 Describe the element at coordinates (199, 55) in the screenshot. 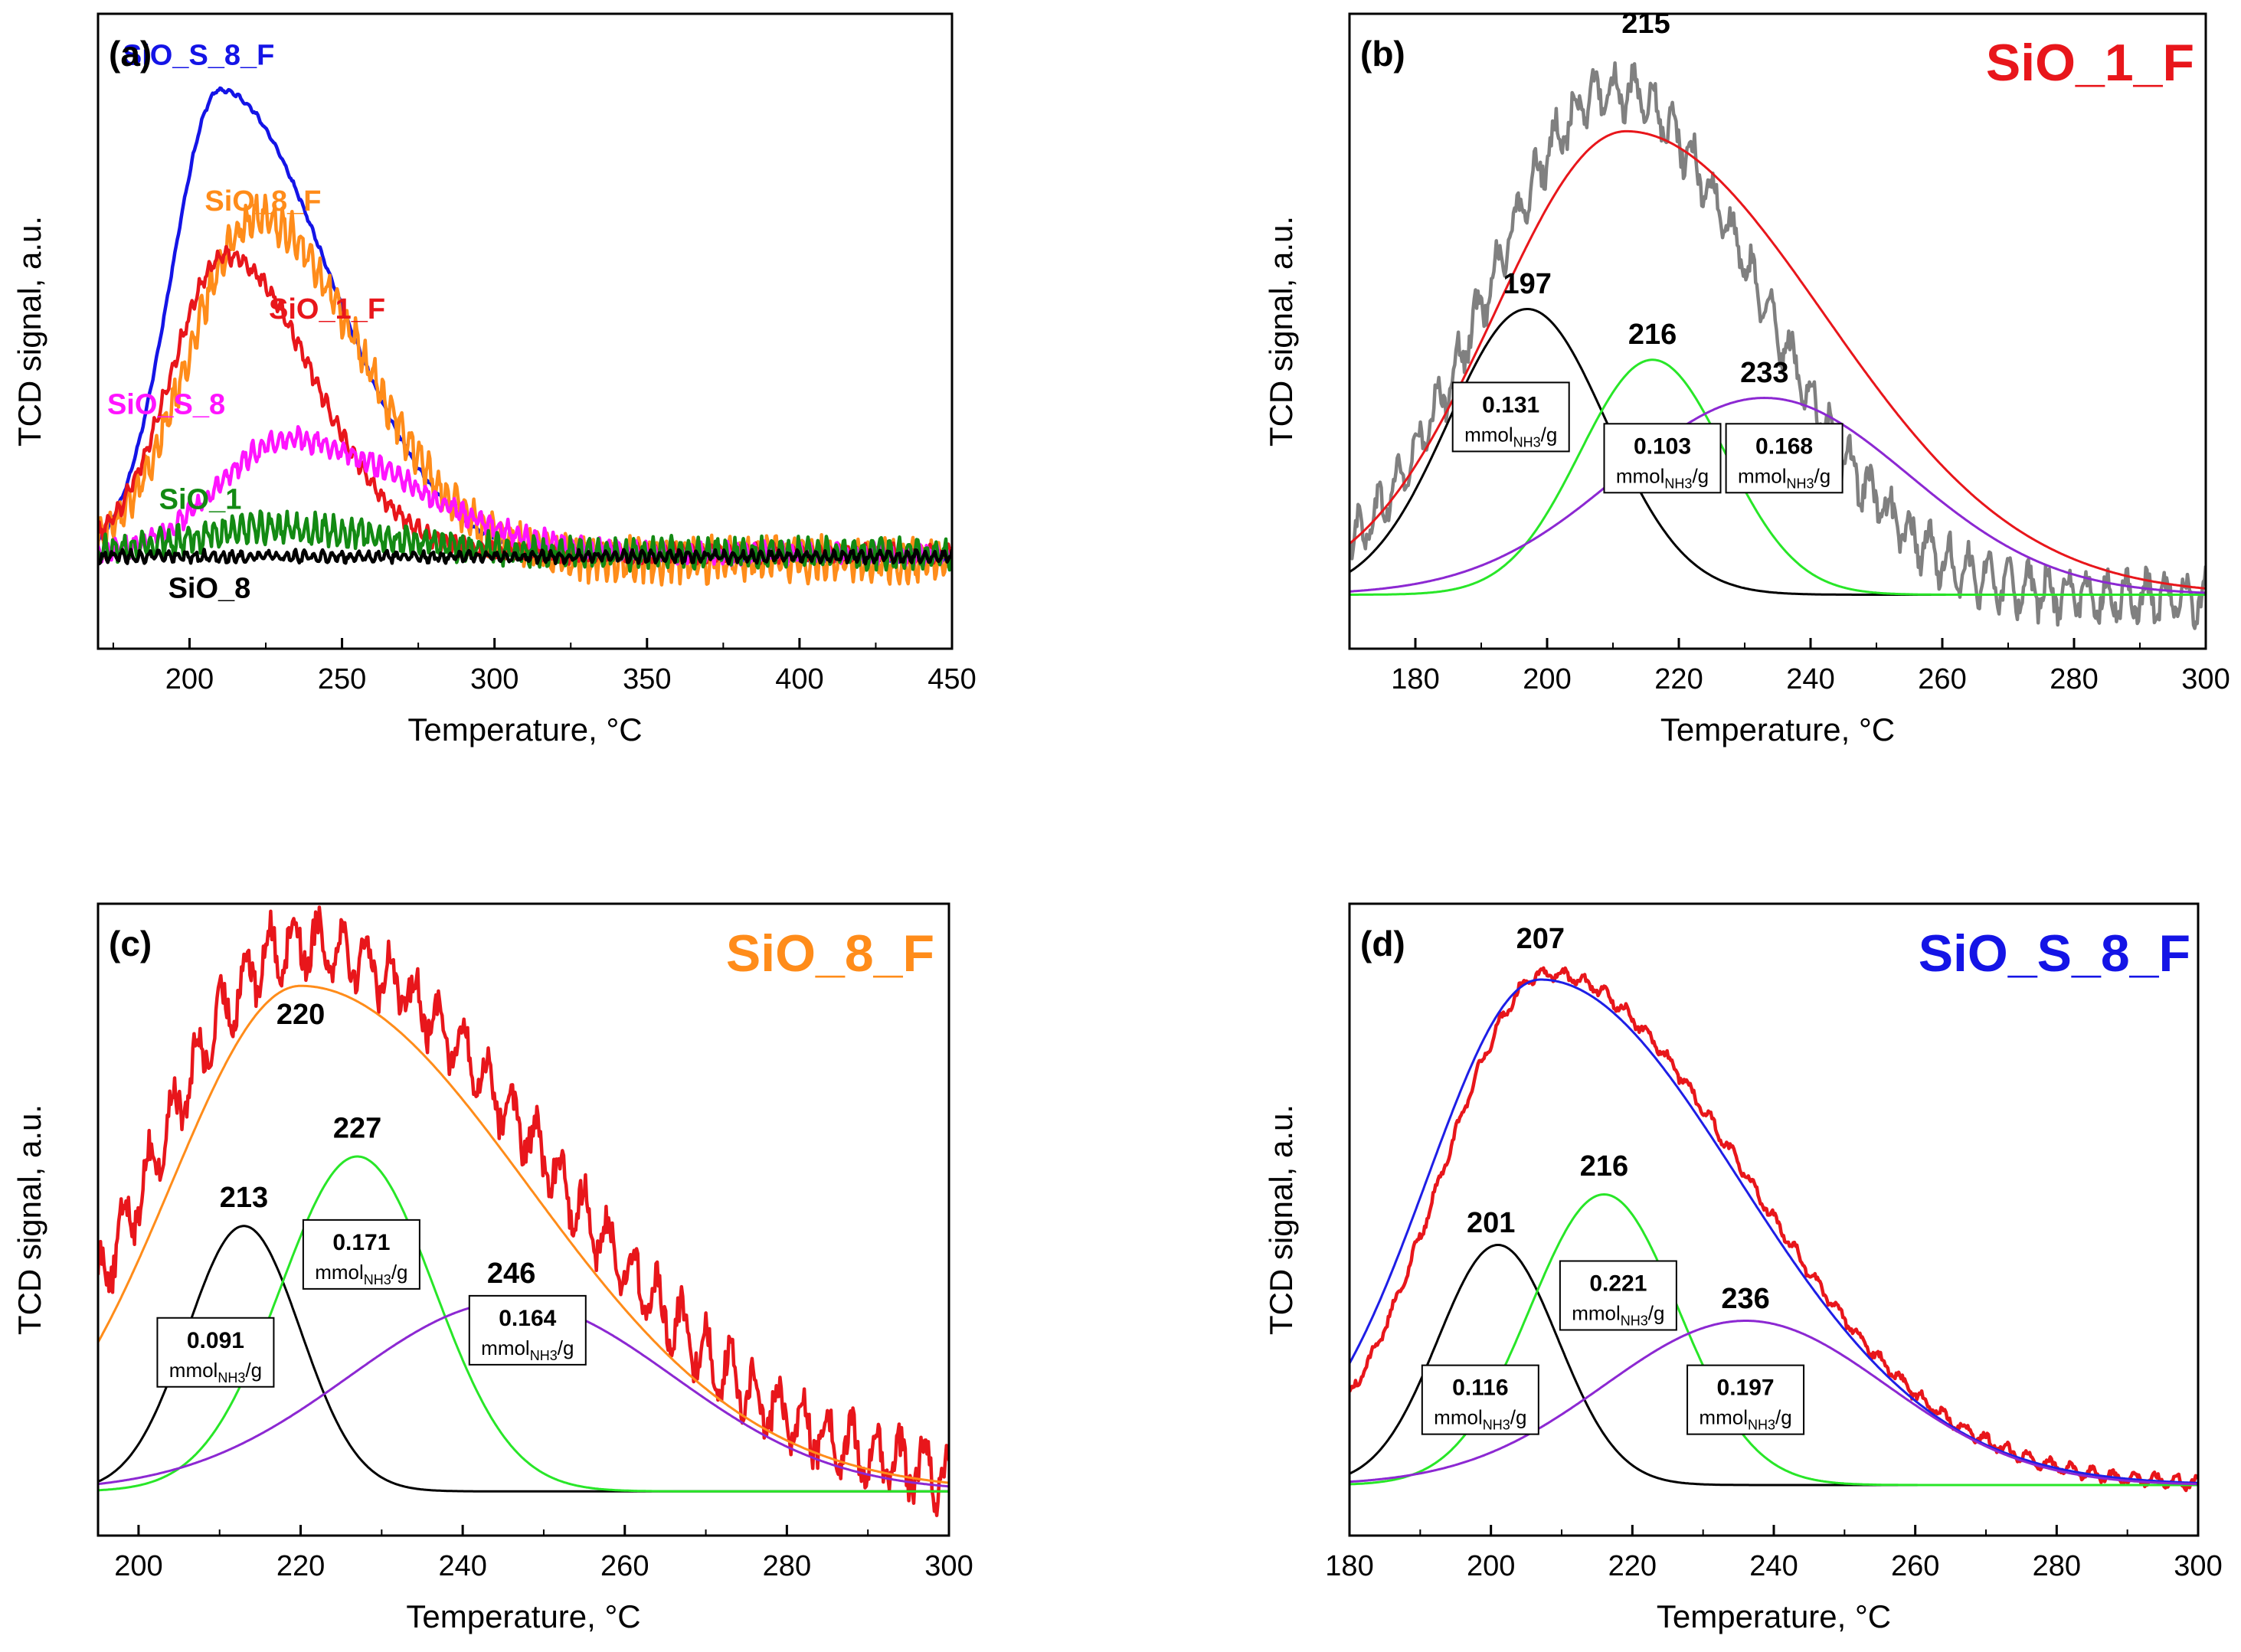

I see `series-label: SiO_S_8_F` at that location.